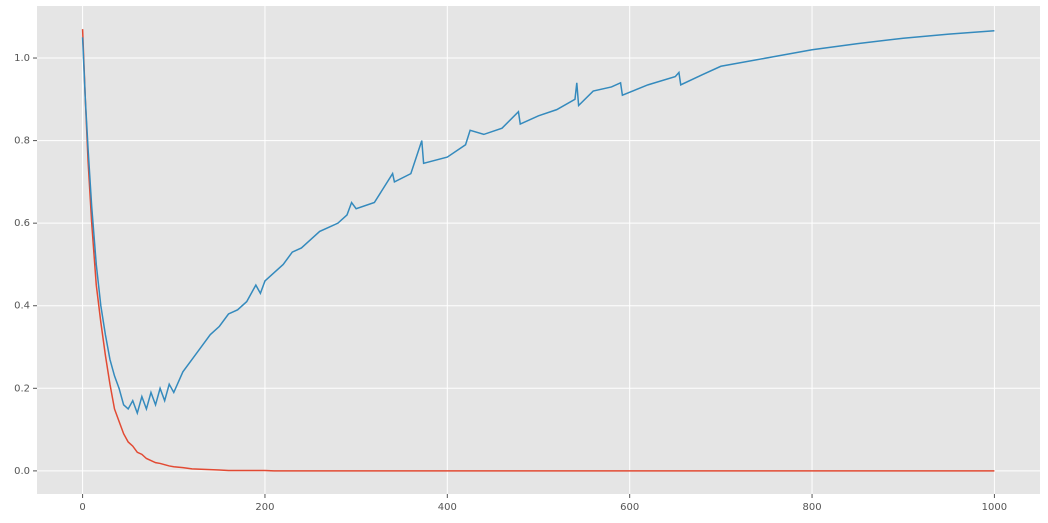 The width and height of the screenshot is (1048, 523). I want to click on y-tick-label: 0.0, so click(22, 471).